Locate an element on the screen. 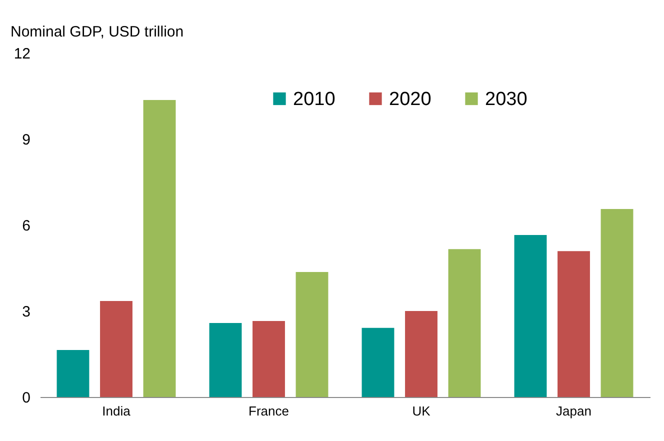 The height and width of the screenshot is (441, 664). x-tick-label: Japan is located at coordinates (574, 411).